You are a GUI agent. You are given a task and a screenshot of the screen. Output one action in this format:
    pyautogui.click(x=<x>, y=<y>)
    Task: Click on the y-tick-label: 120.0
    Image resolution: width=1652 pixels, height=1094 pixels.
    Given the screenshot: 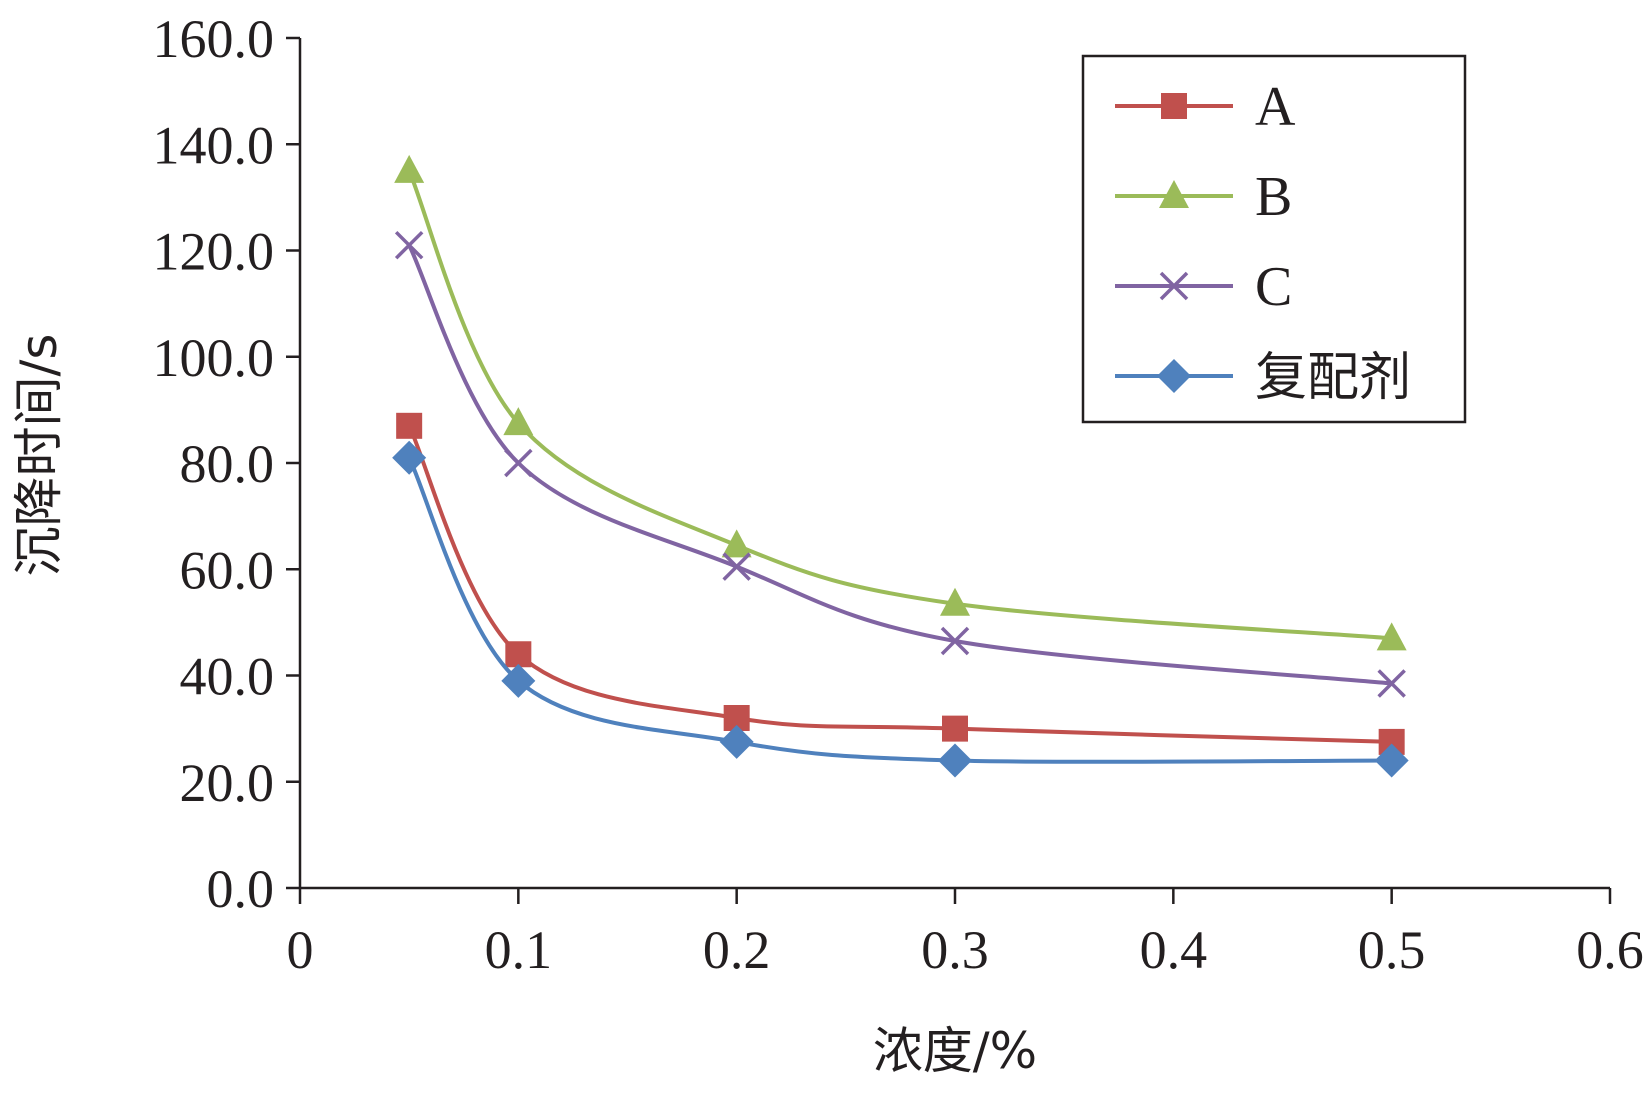 What is the action you would take?
    pyautogui.click(x=214, y=252)
    